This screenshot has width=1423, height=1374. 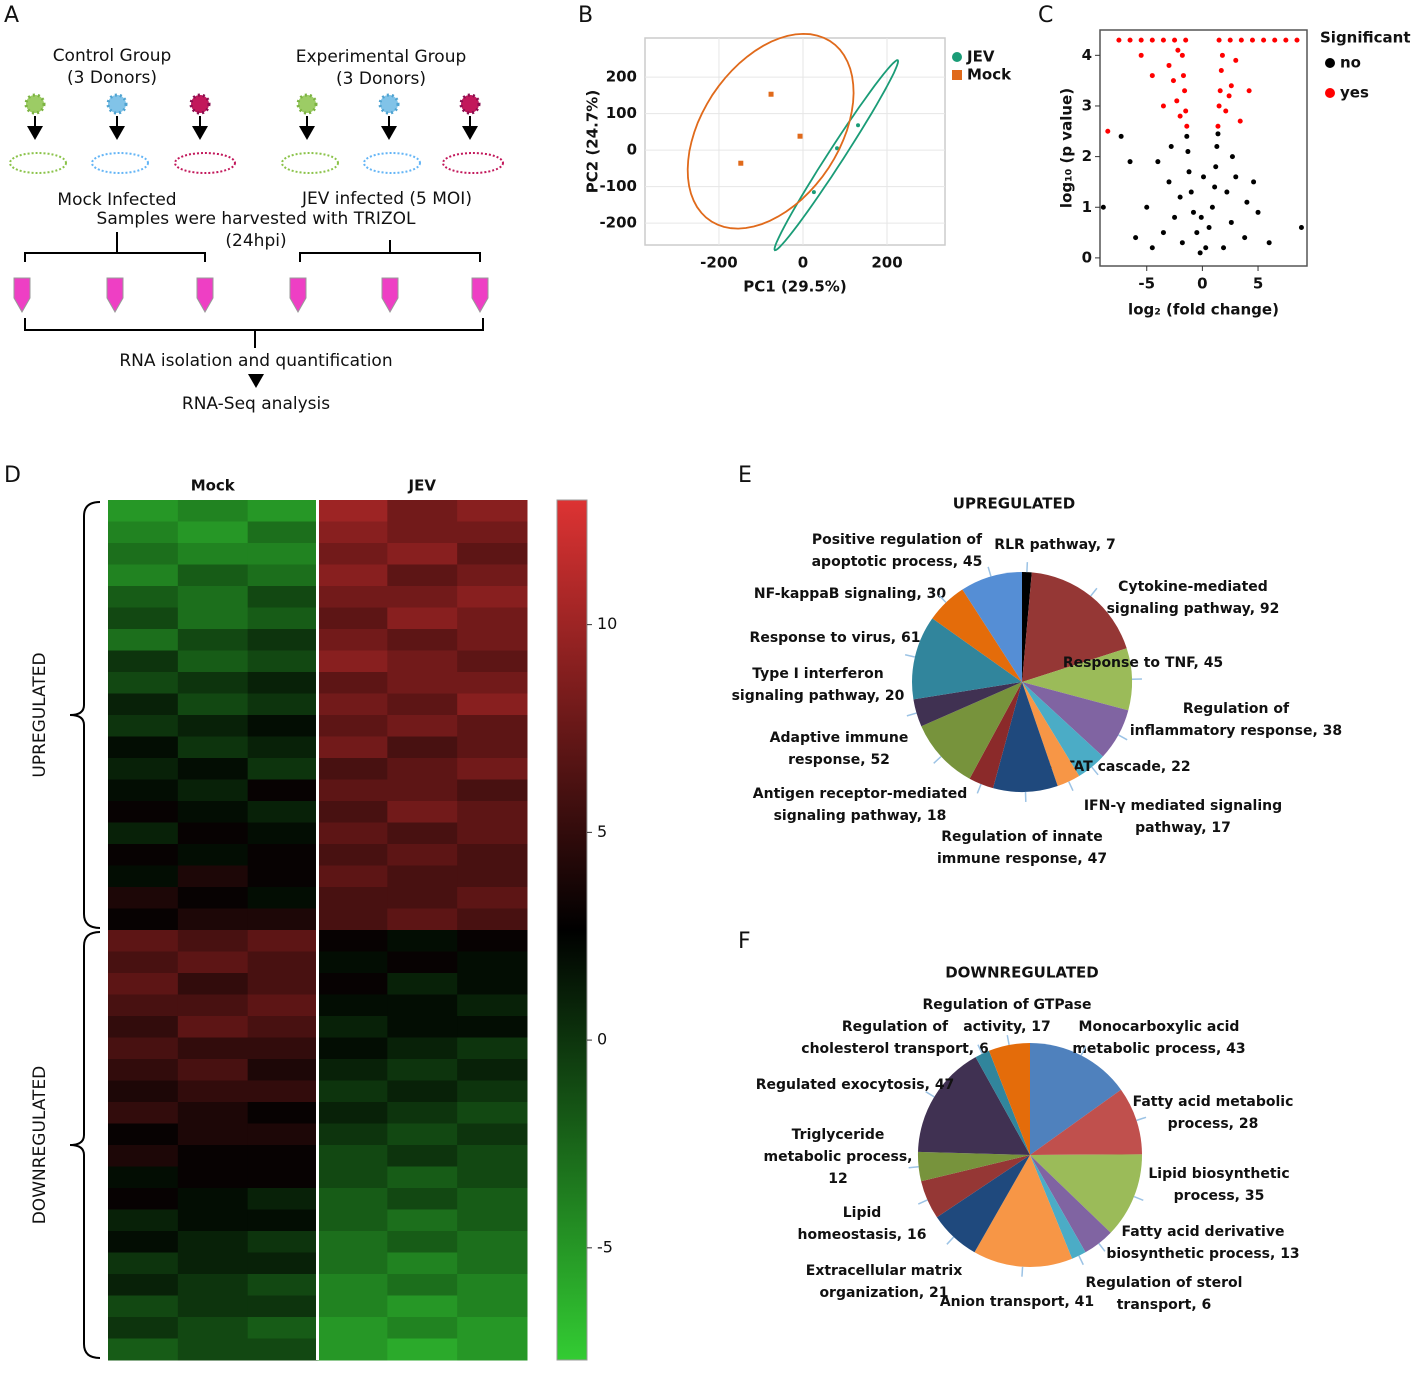 I want to click on slice-label: Antigen receptor-mediated, so click(x=860, y=794).